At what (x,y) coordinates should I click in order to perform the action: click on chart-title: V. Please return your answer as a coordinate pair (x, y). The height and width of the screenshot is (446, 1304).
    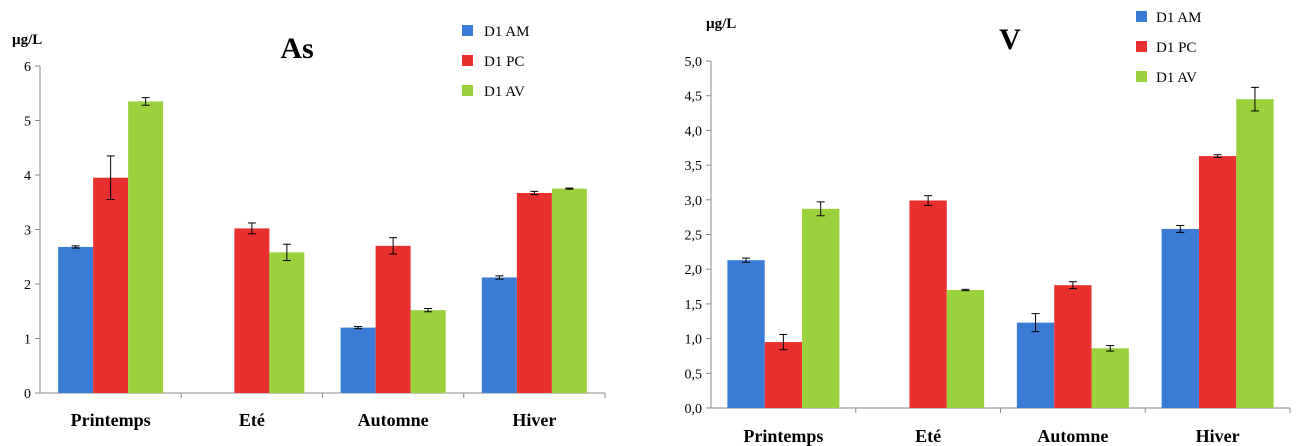
    Looking at the image, I should click on (1010, 39).